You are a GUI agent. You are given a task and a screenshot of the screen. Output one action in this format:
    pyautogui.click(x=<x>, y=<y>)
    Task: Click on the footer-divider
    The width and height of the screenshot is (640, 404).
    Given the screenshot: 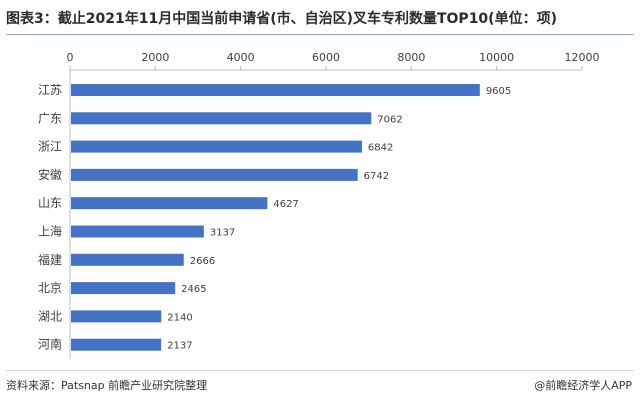 What is the action you would take?
    pyautogui.click(x=320, y=370)
    